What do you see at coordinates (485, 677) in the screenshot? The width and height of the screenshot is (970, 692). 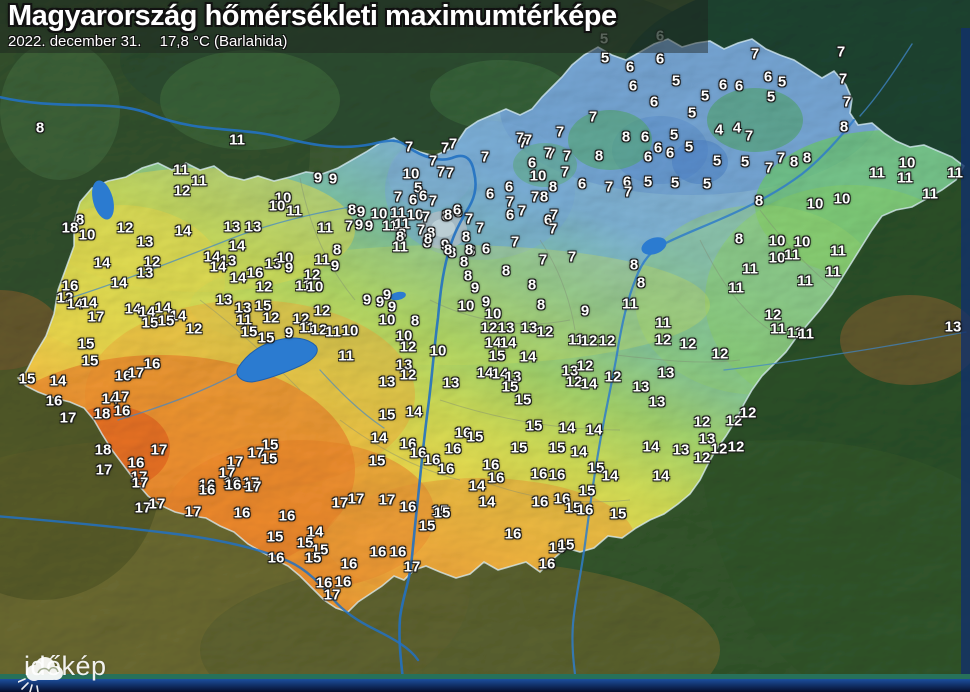 I see `bottom-shore-strip` at bounding box center [485, 677].